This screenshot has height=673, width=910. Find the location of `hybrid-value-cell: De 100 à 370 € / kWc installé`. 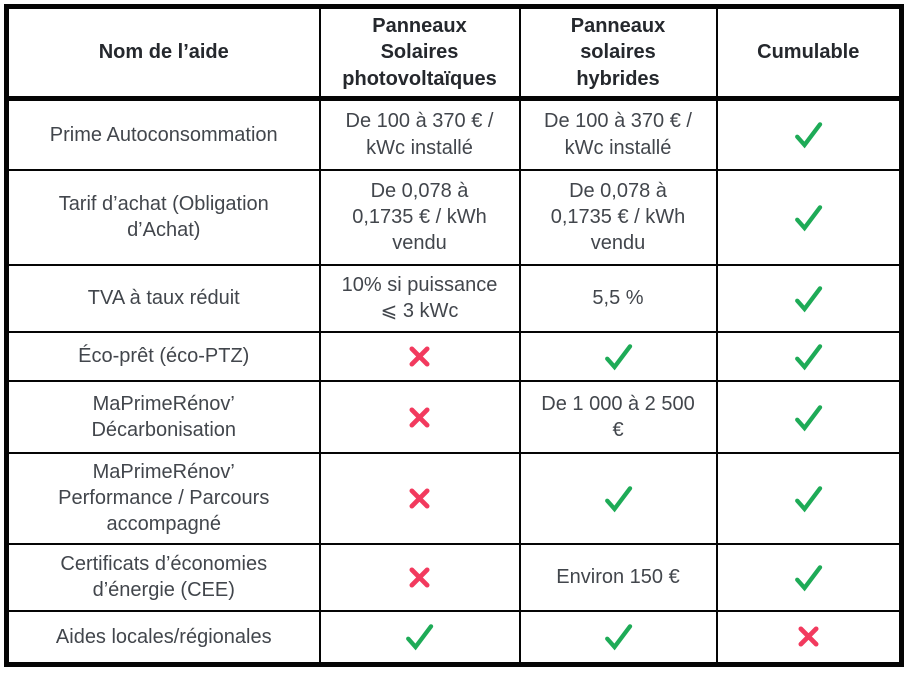

hybrid-value-cell: De 100 à 370 € / kWc installé is located at coordinates (618, 134).